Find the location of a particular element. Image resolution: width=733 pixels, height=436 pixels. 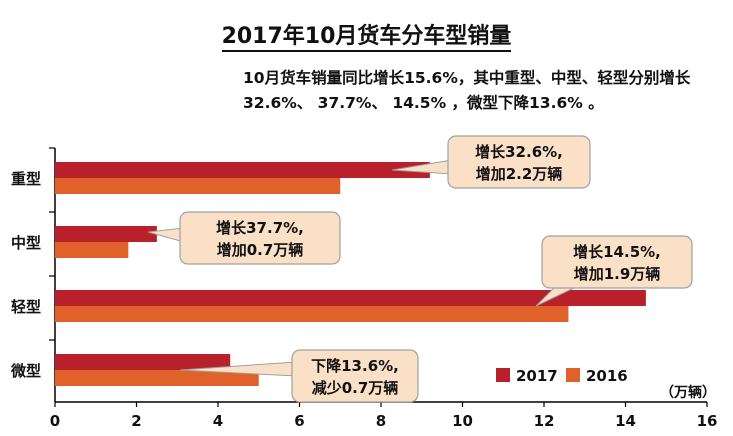

callout-text-3-1: 减少0.7万辆 is located at coordinates (355, 388).